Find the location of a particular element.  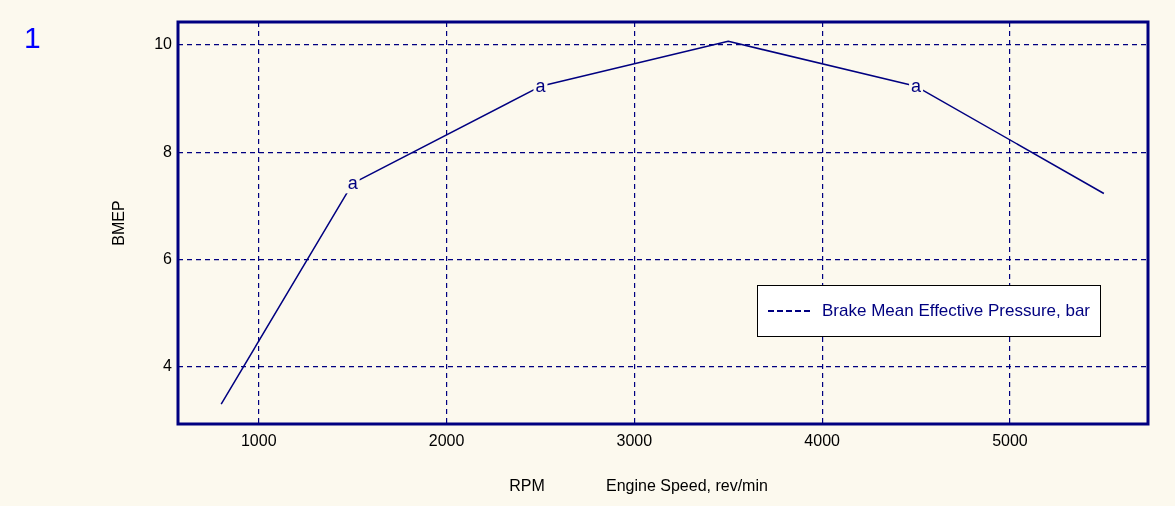

x-tick-label: 1000 is located at coordinates (258, 441).